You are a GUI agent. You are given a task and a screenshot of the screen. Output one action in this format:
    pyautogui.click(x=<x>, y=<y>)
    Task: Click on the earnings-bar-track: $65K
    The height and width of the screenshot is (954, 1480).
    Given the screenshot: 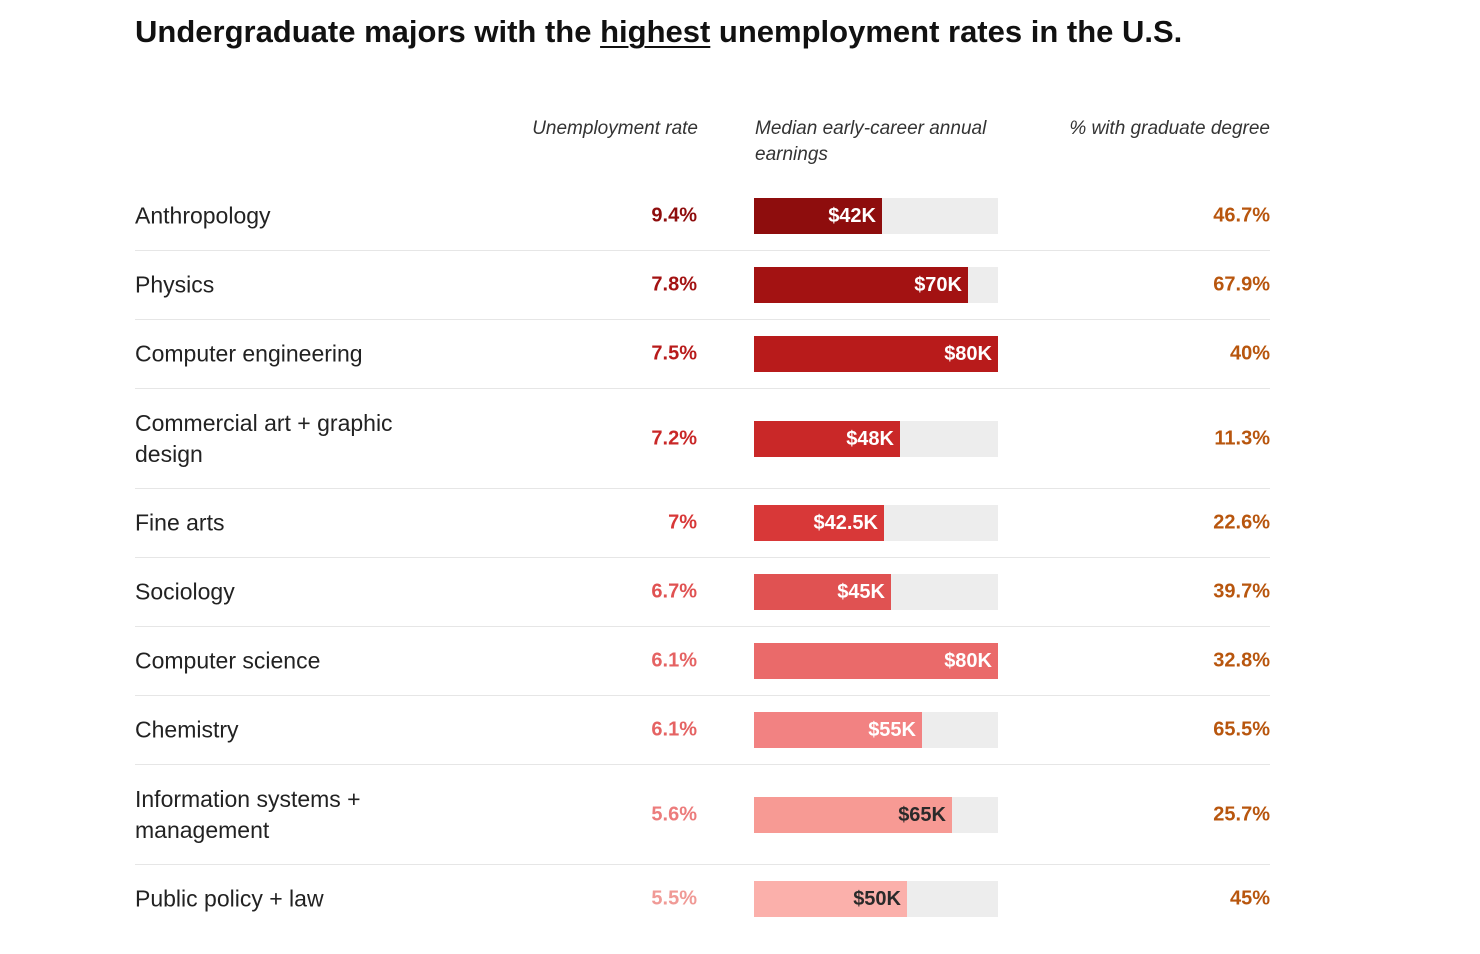 What is the action you would take?
    pyautogui.click(x=876, y=814)
    